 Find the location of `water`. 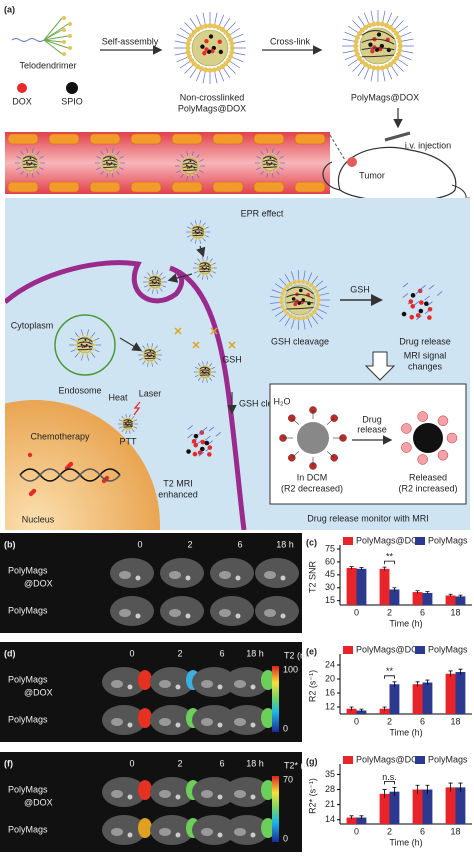

water is located at coordinates (452, 438).